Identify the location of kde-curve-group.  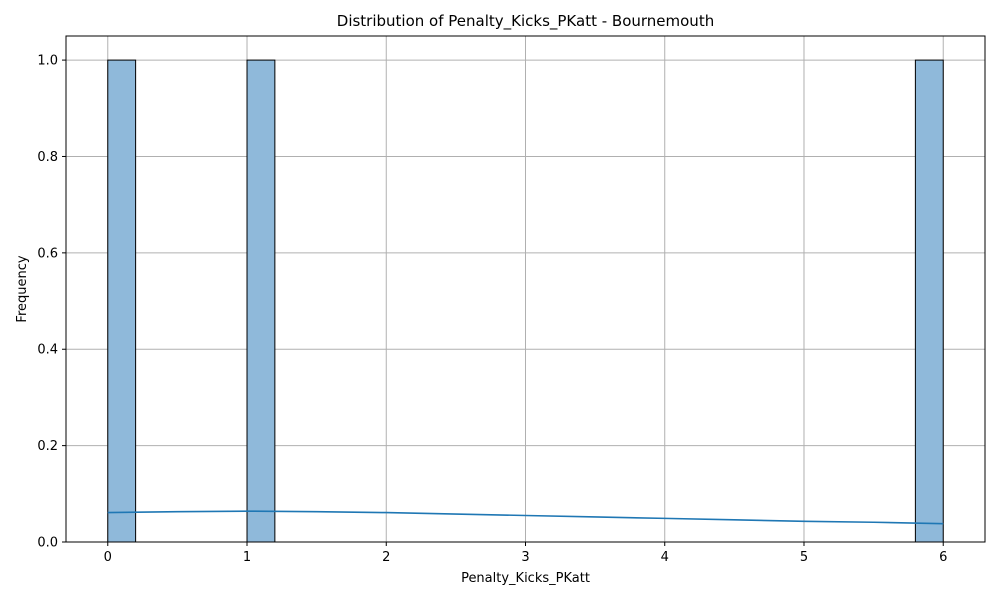
(525, 517).